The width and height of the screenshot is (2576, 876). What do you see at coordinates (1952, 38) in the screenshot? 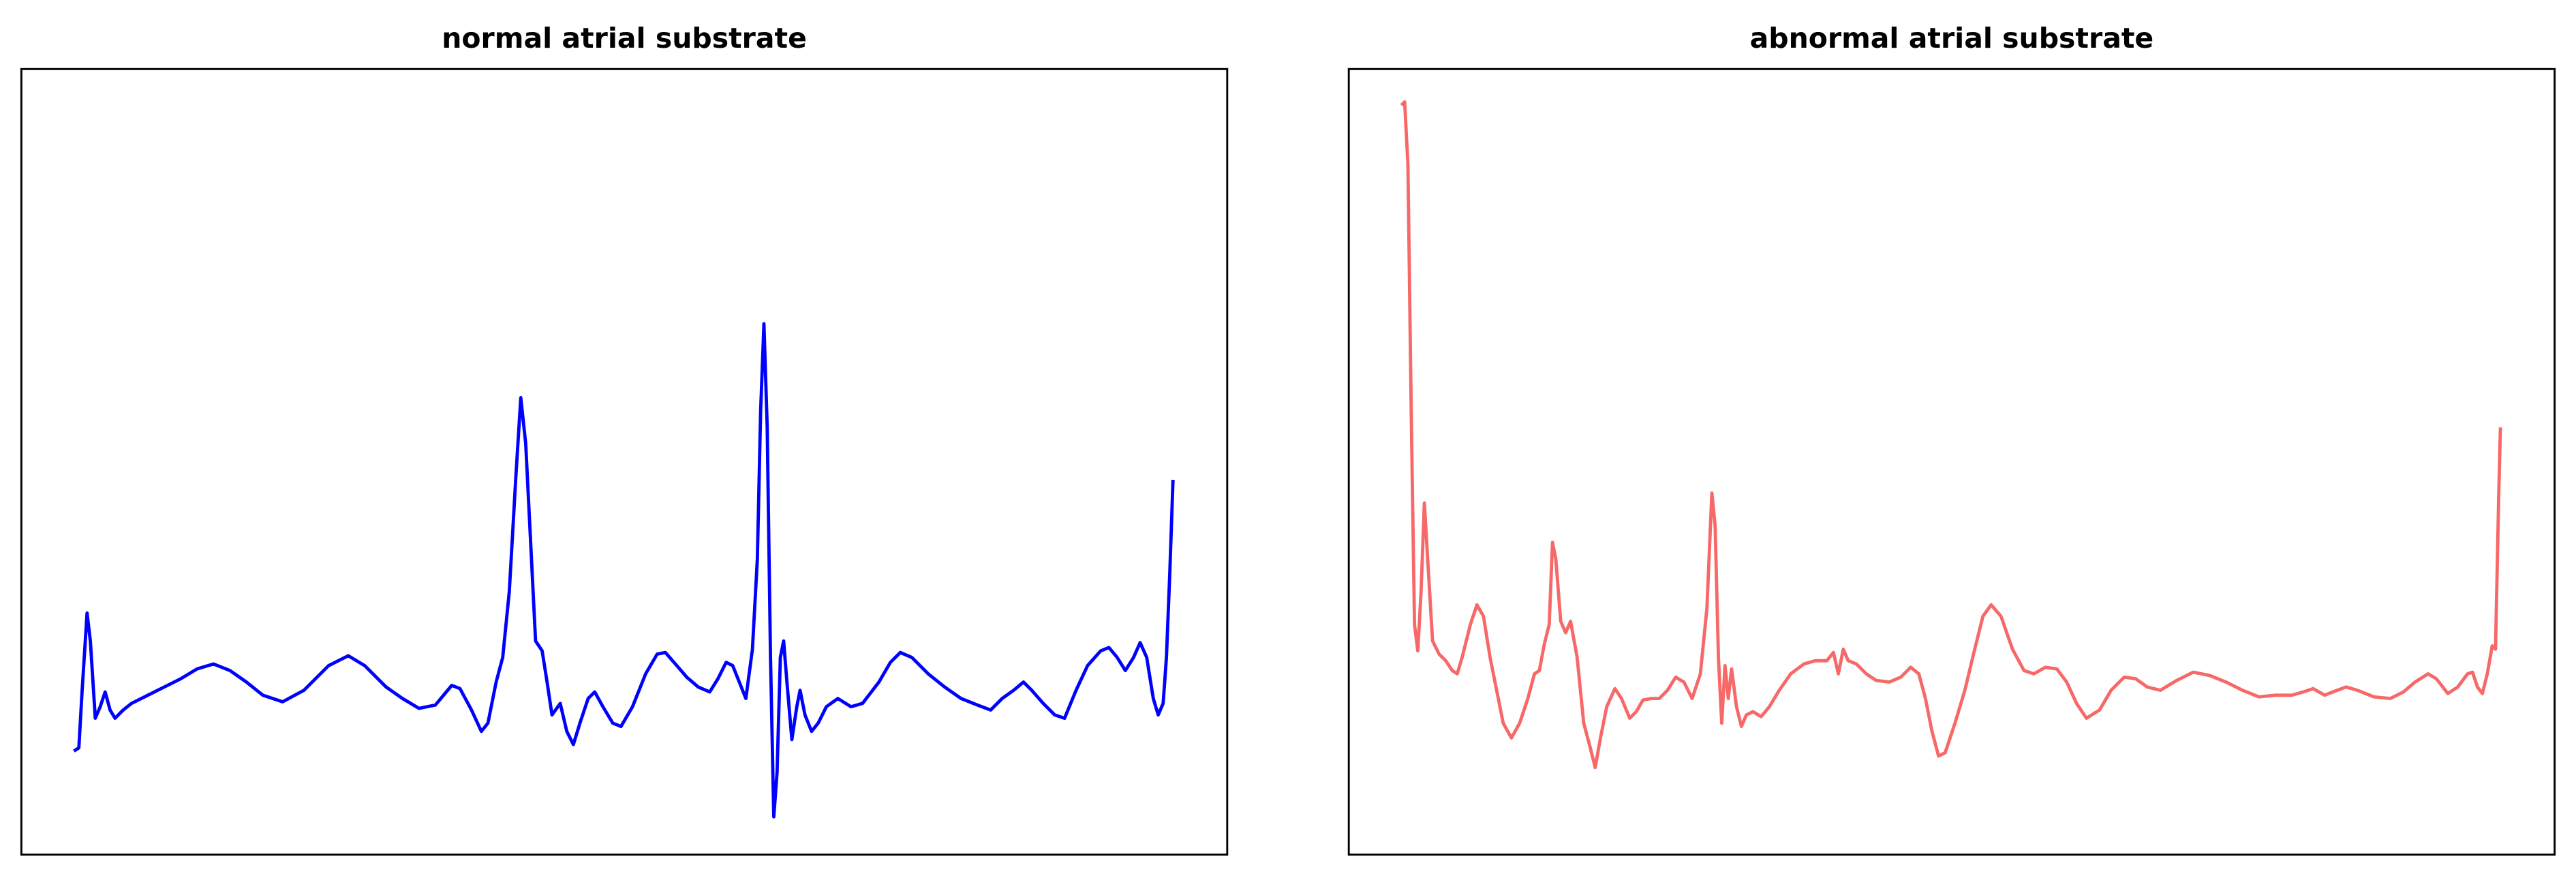
I see `chart-title: abnormal atrial substrate` at bounding box center [1952, 38].